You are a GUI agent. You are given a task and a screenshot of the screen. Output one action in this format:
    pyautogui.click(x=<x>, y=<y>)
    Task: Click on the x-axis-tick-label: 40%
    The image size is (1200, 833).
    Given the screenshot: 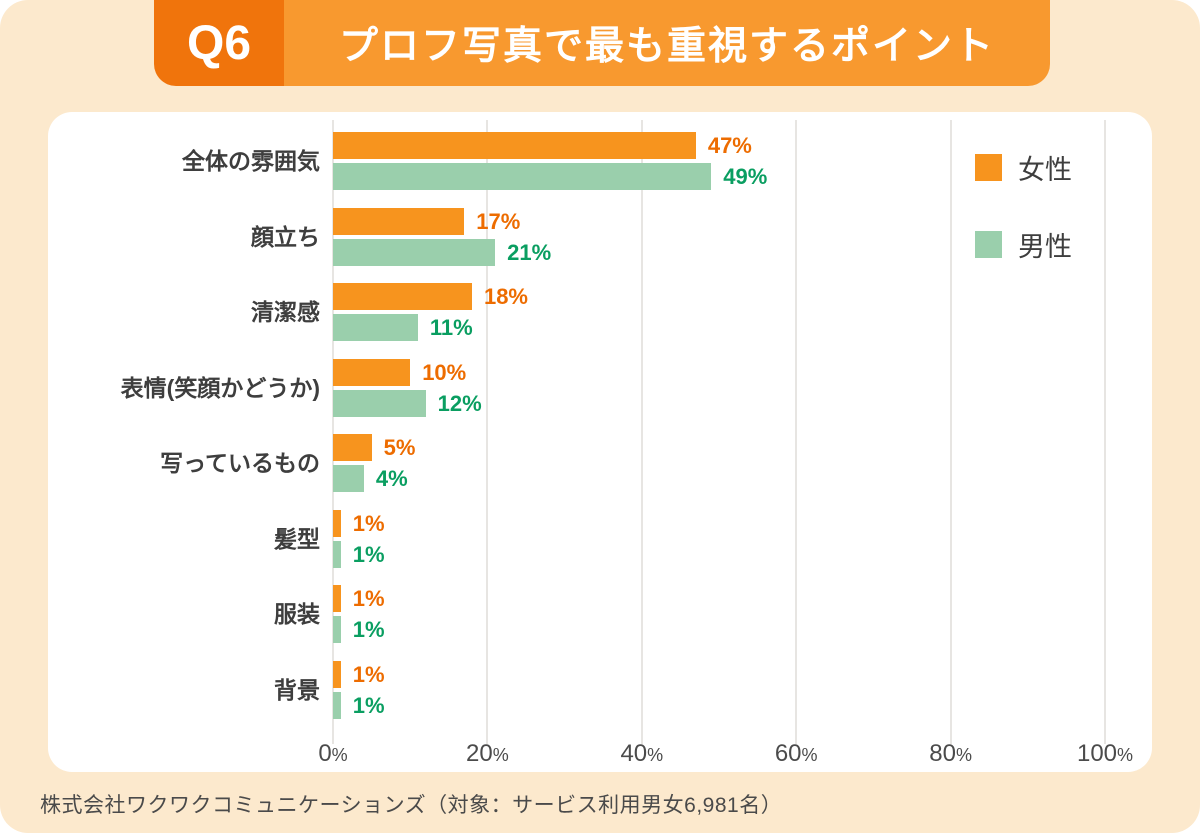 What is the action you would take?
    pyautogui.click(x=642, y=753)
    